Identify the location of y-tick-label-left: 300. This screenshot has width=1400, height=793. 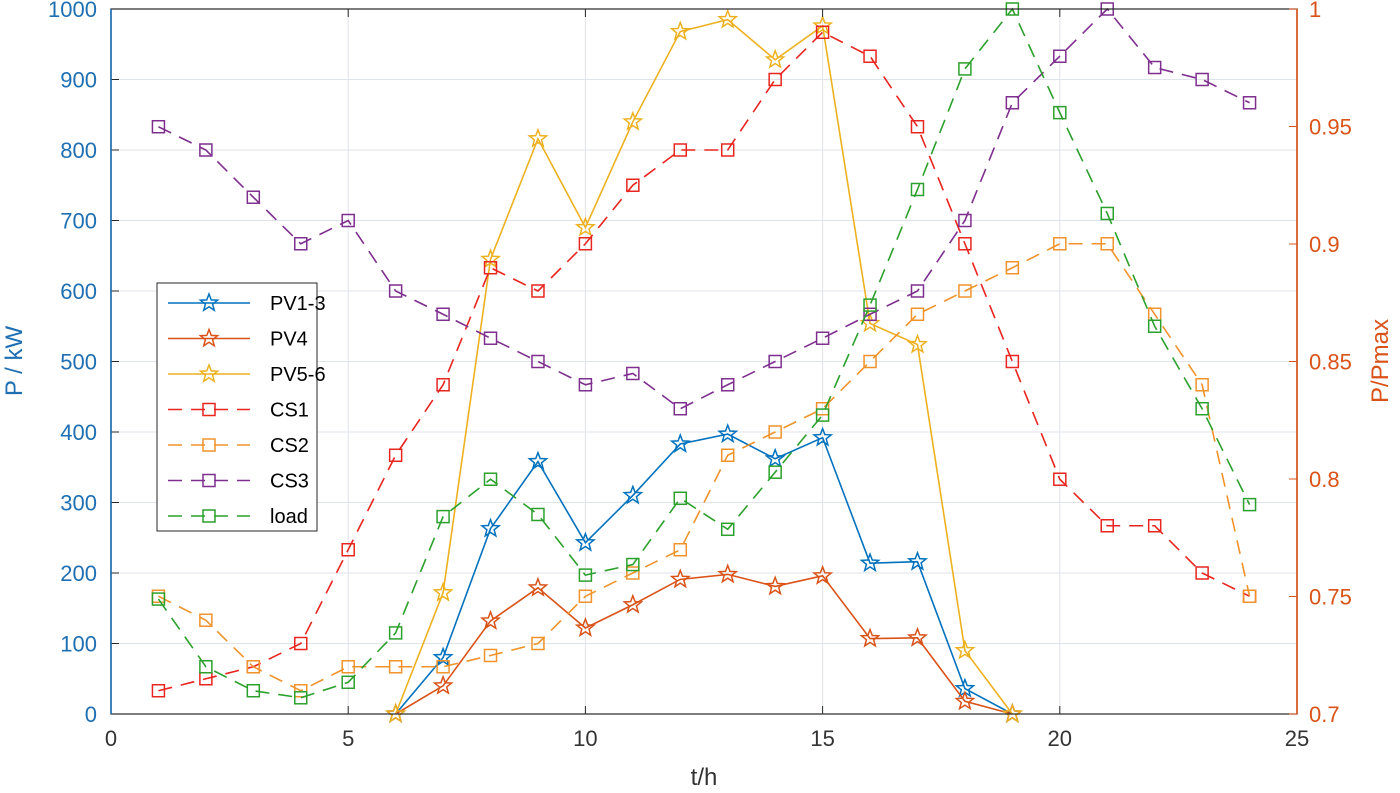
(78, 503).